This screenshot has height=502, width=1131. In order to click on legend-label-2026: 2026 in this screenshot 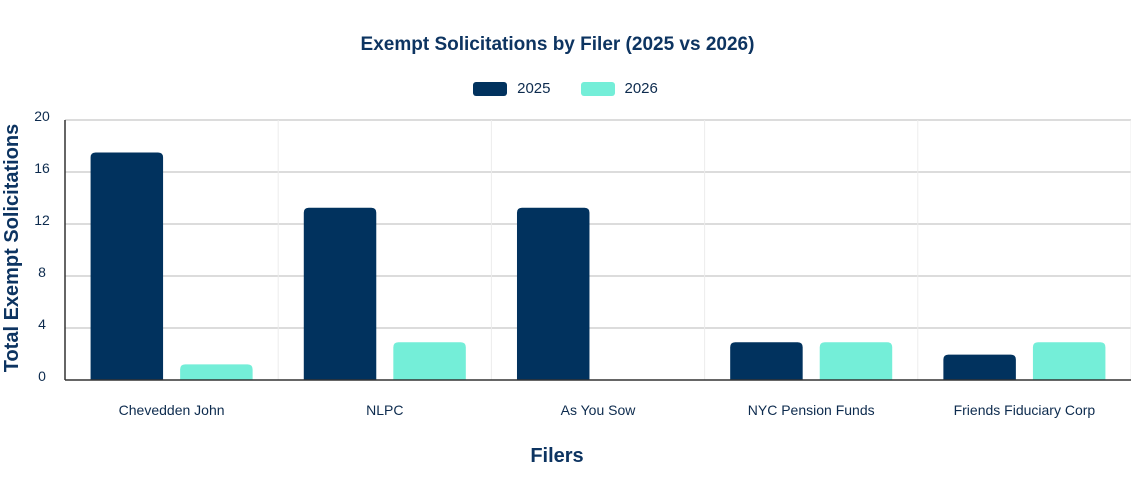, I will do `click(641, 88)`.